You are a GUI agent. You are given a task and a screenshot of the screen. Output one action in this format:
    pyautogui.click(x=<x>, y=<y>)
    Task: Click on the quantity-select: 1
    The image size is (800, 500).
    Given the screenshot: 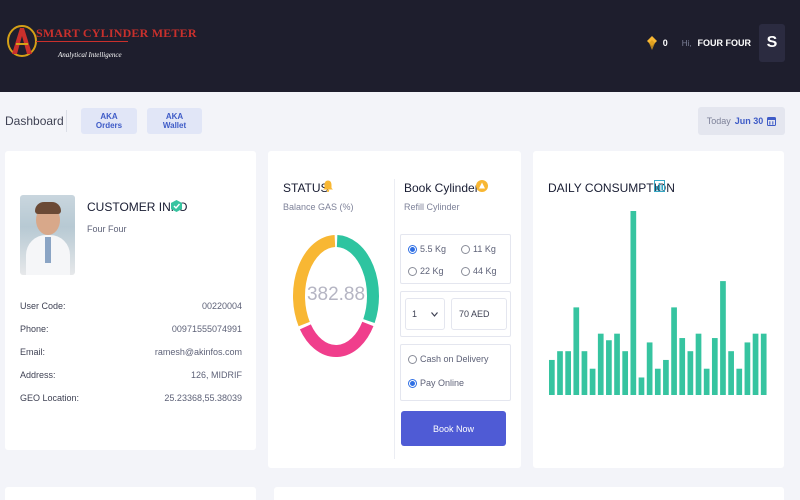 What is the action you would take?
    pyautogui.click(x=425, y=314)
    